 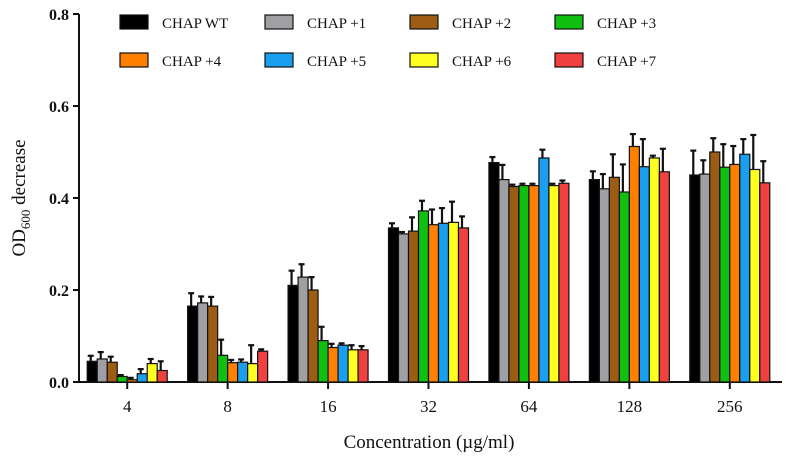 What do you see at coordinates (59, 291) in the screenshot?
I see `y-tick-label: 0.2` at bounding box center [59, 291].